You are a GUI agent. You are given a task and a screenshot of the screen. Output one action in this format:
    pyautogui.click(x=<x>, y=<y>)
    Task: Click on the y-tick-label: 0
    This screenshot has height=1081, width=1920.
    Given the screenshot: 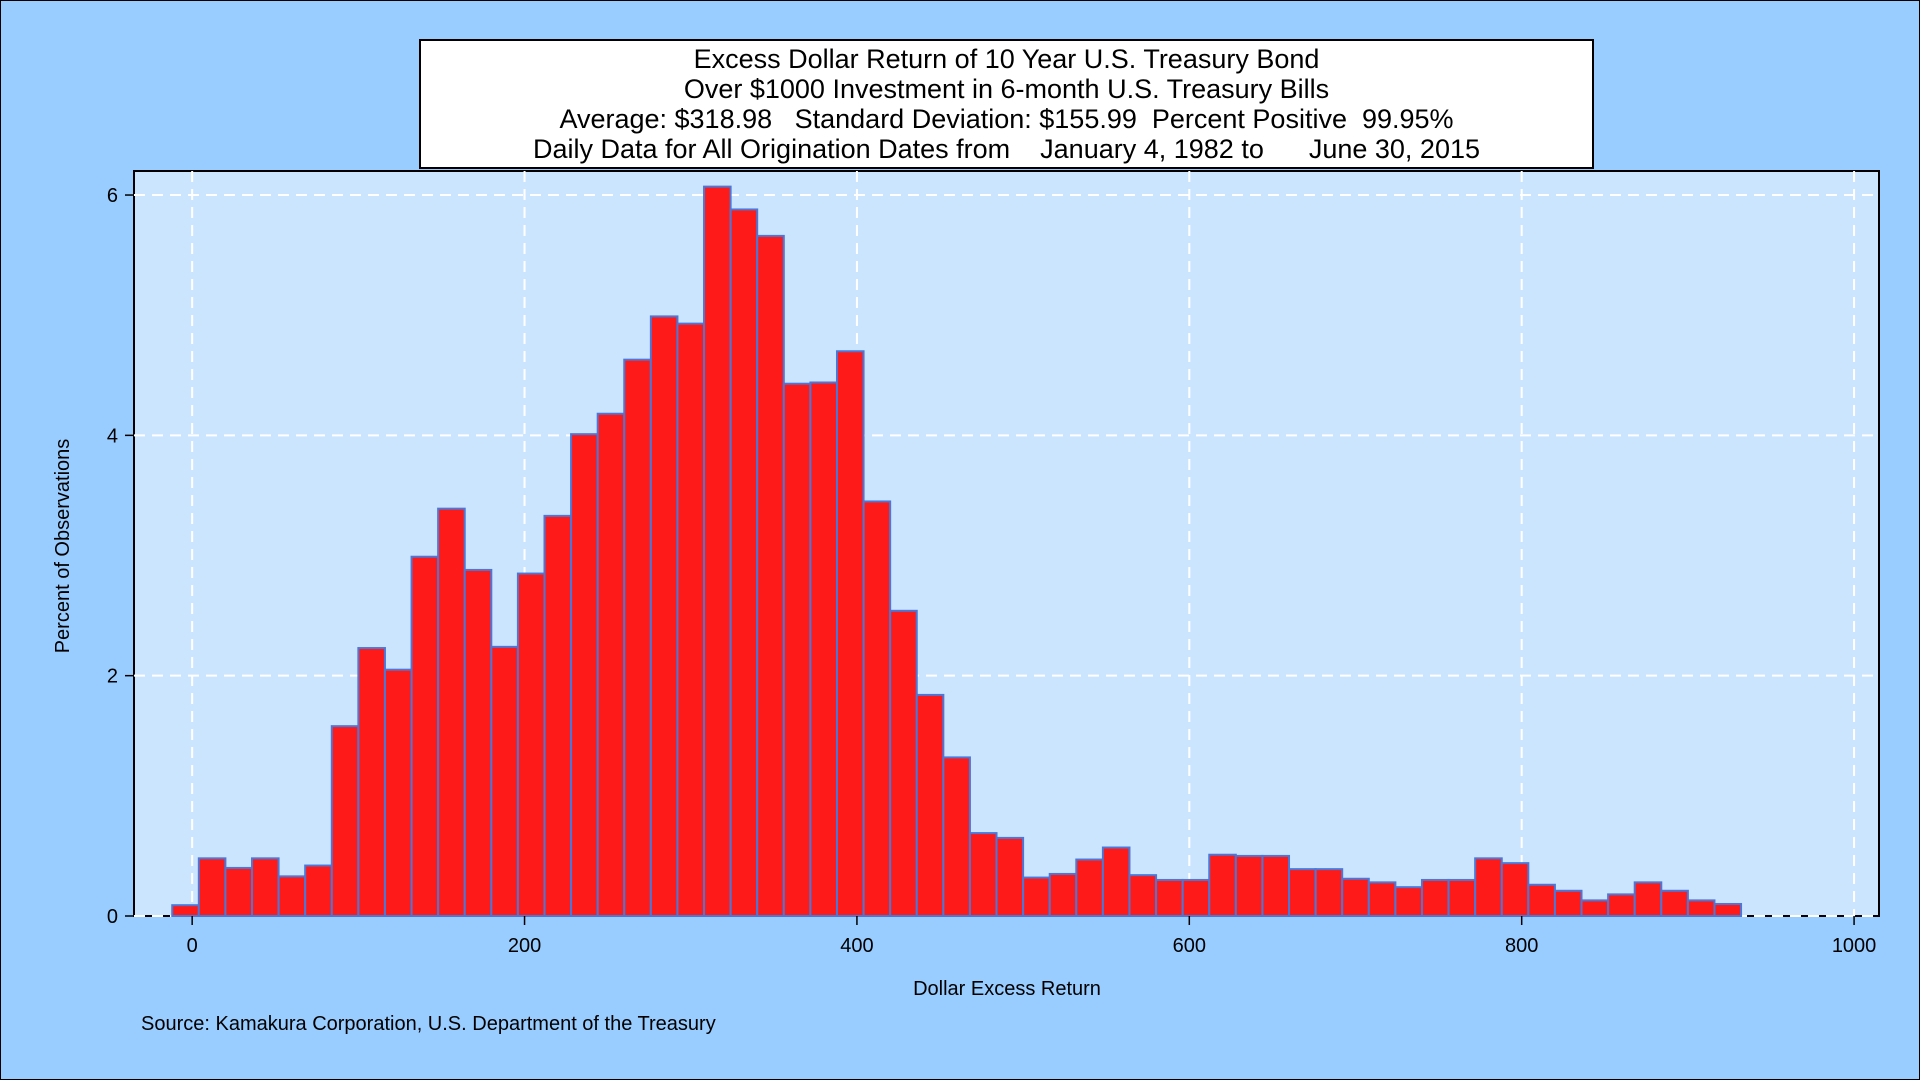 What is the action you would take?
    pyautogui.click(x=112, y=917)
    